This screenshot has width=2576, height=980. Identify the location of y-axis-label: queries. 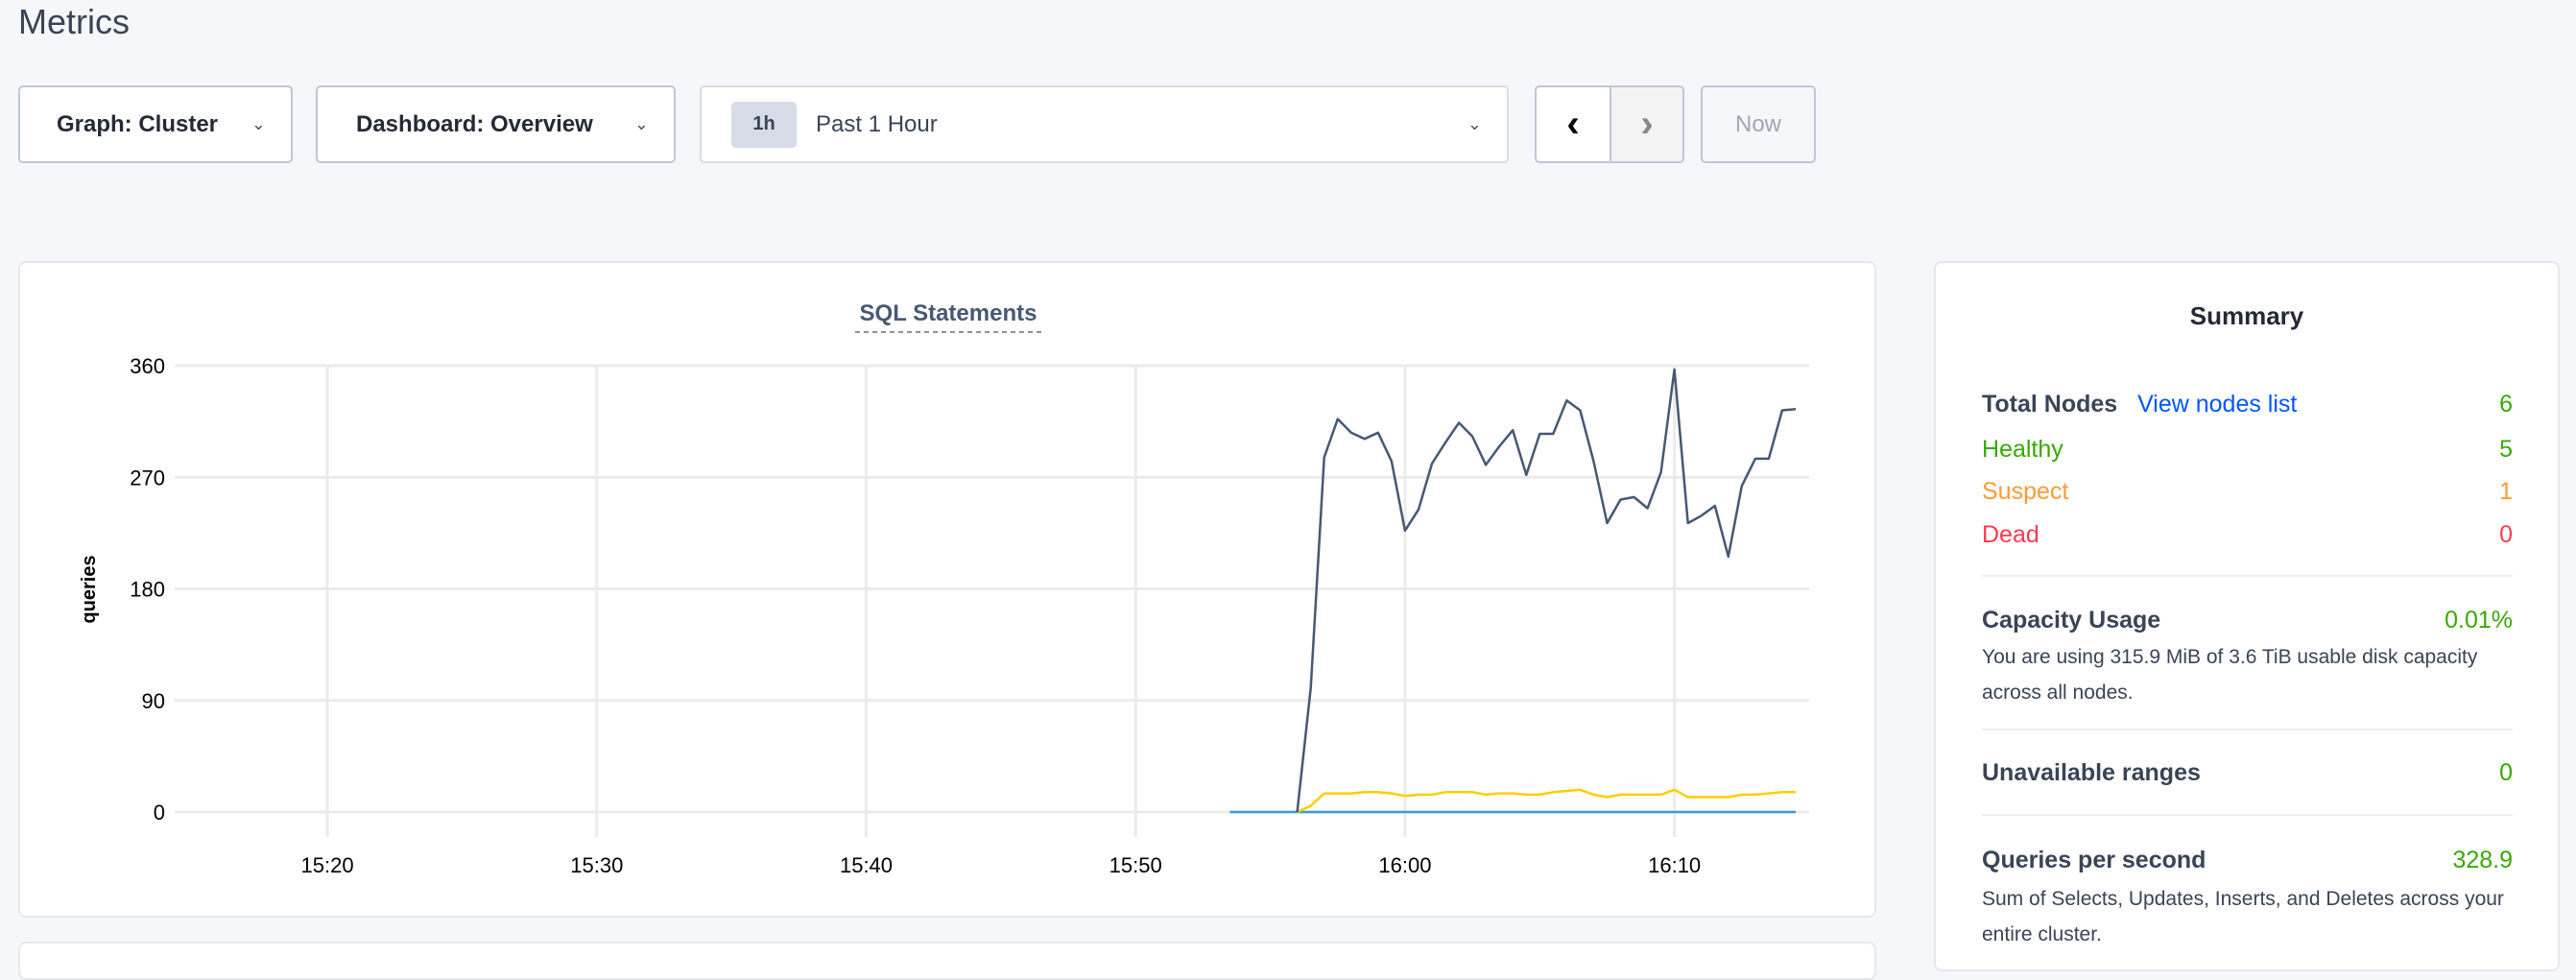
(89, 589).